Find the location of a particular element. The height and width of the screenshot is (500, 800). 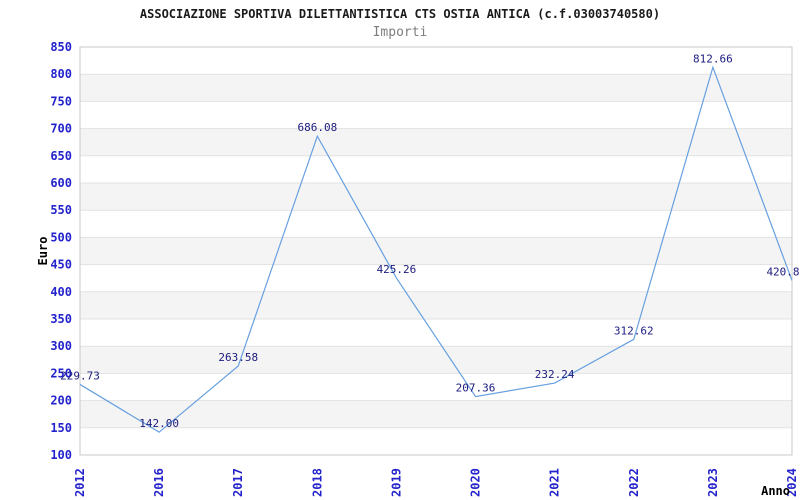

y-tick-label: 850 is located at coordinates (61, 47).